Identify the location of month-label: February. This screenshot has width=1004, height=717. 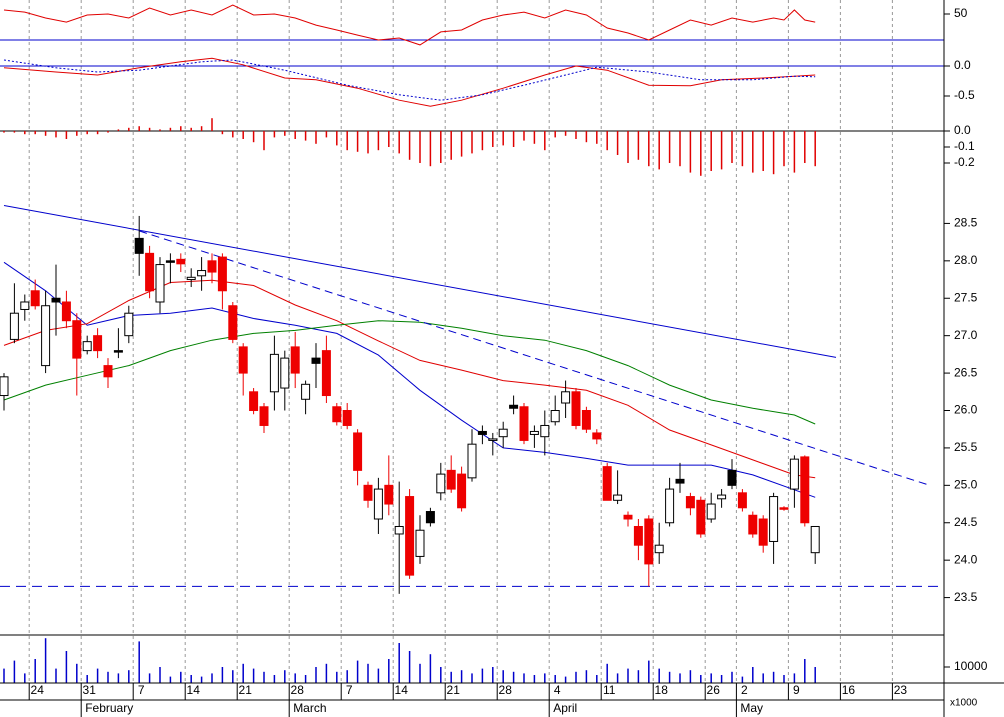
(109, 708).